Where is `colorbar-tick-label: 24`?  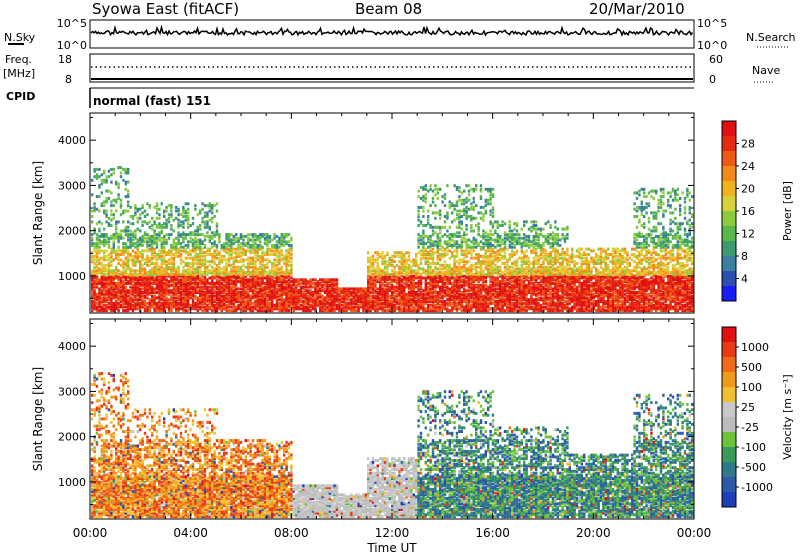
colorbar-tick-label: 24 is located at coordinates (748, 166).